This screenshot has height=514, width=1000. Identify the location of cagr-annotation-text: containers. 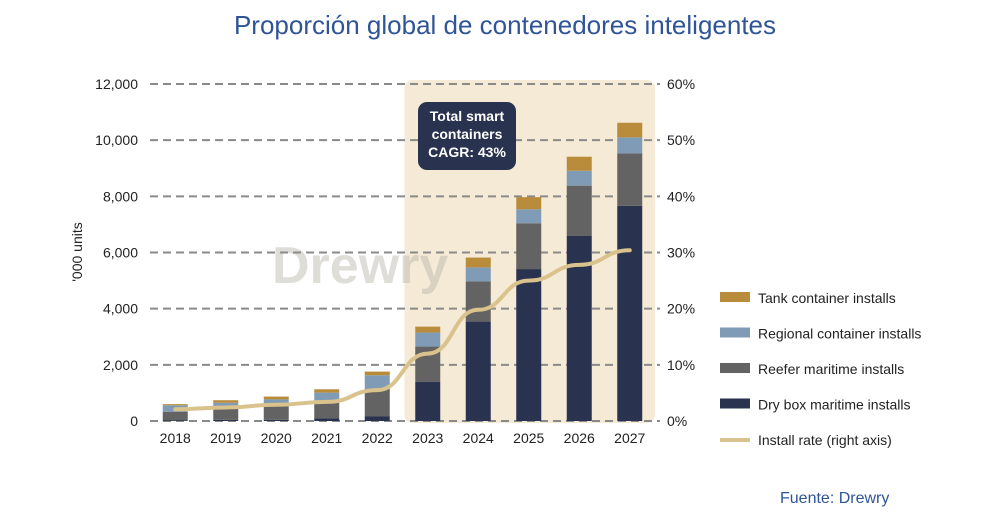
(467, 134).